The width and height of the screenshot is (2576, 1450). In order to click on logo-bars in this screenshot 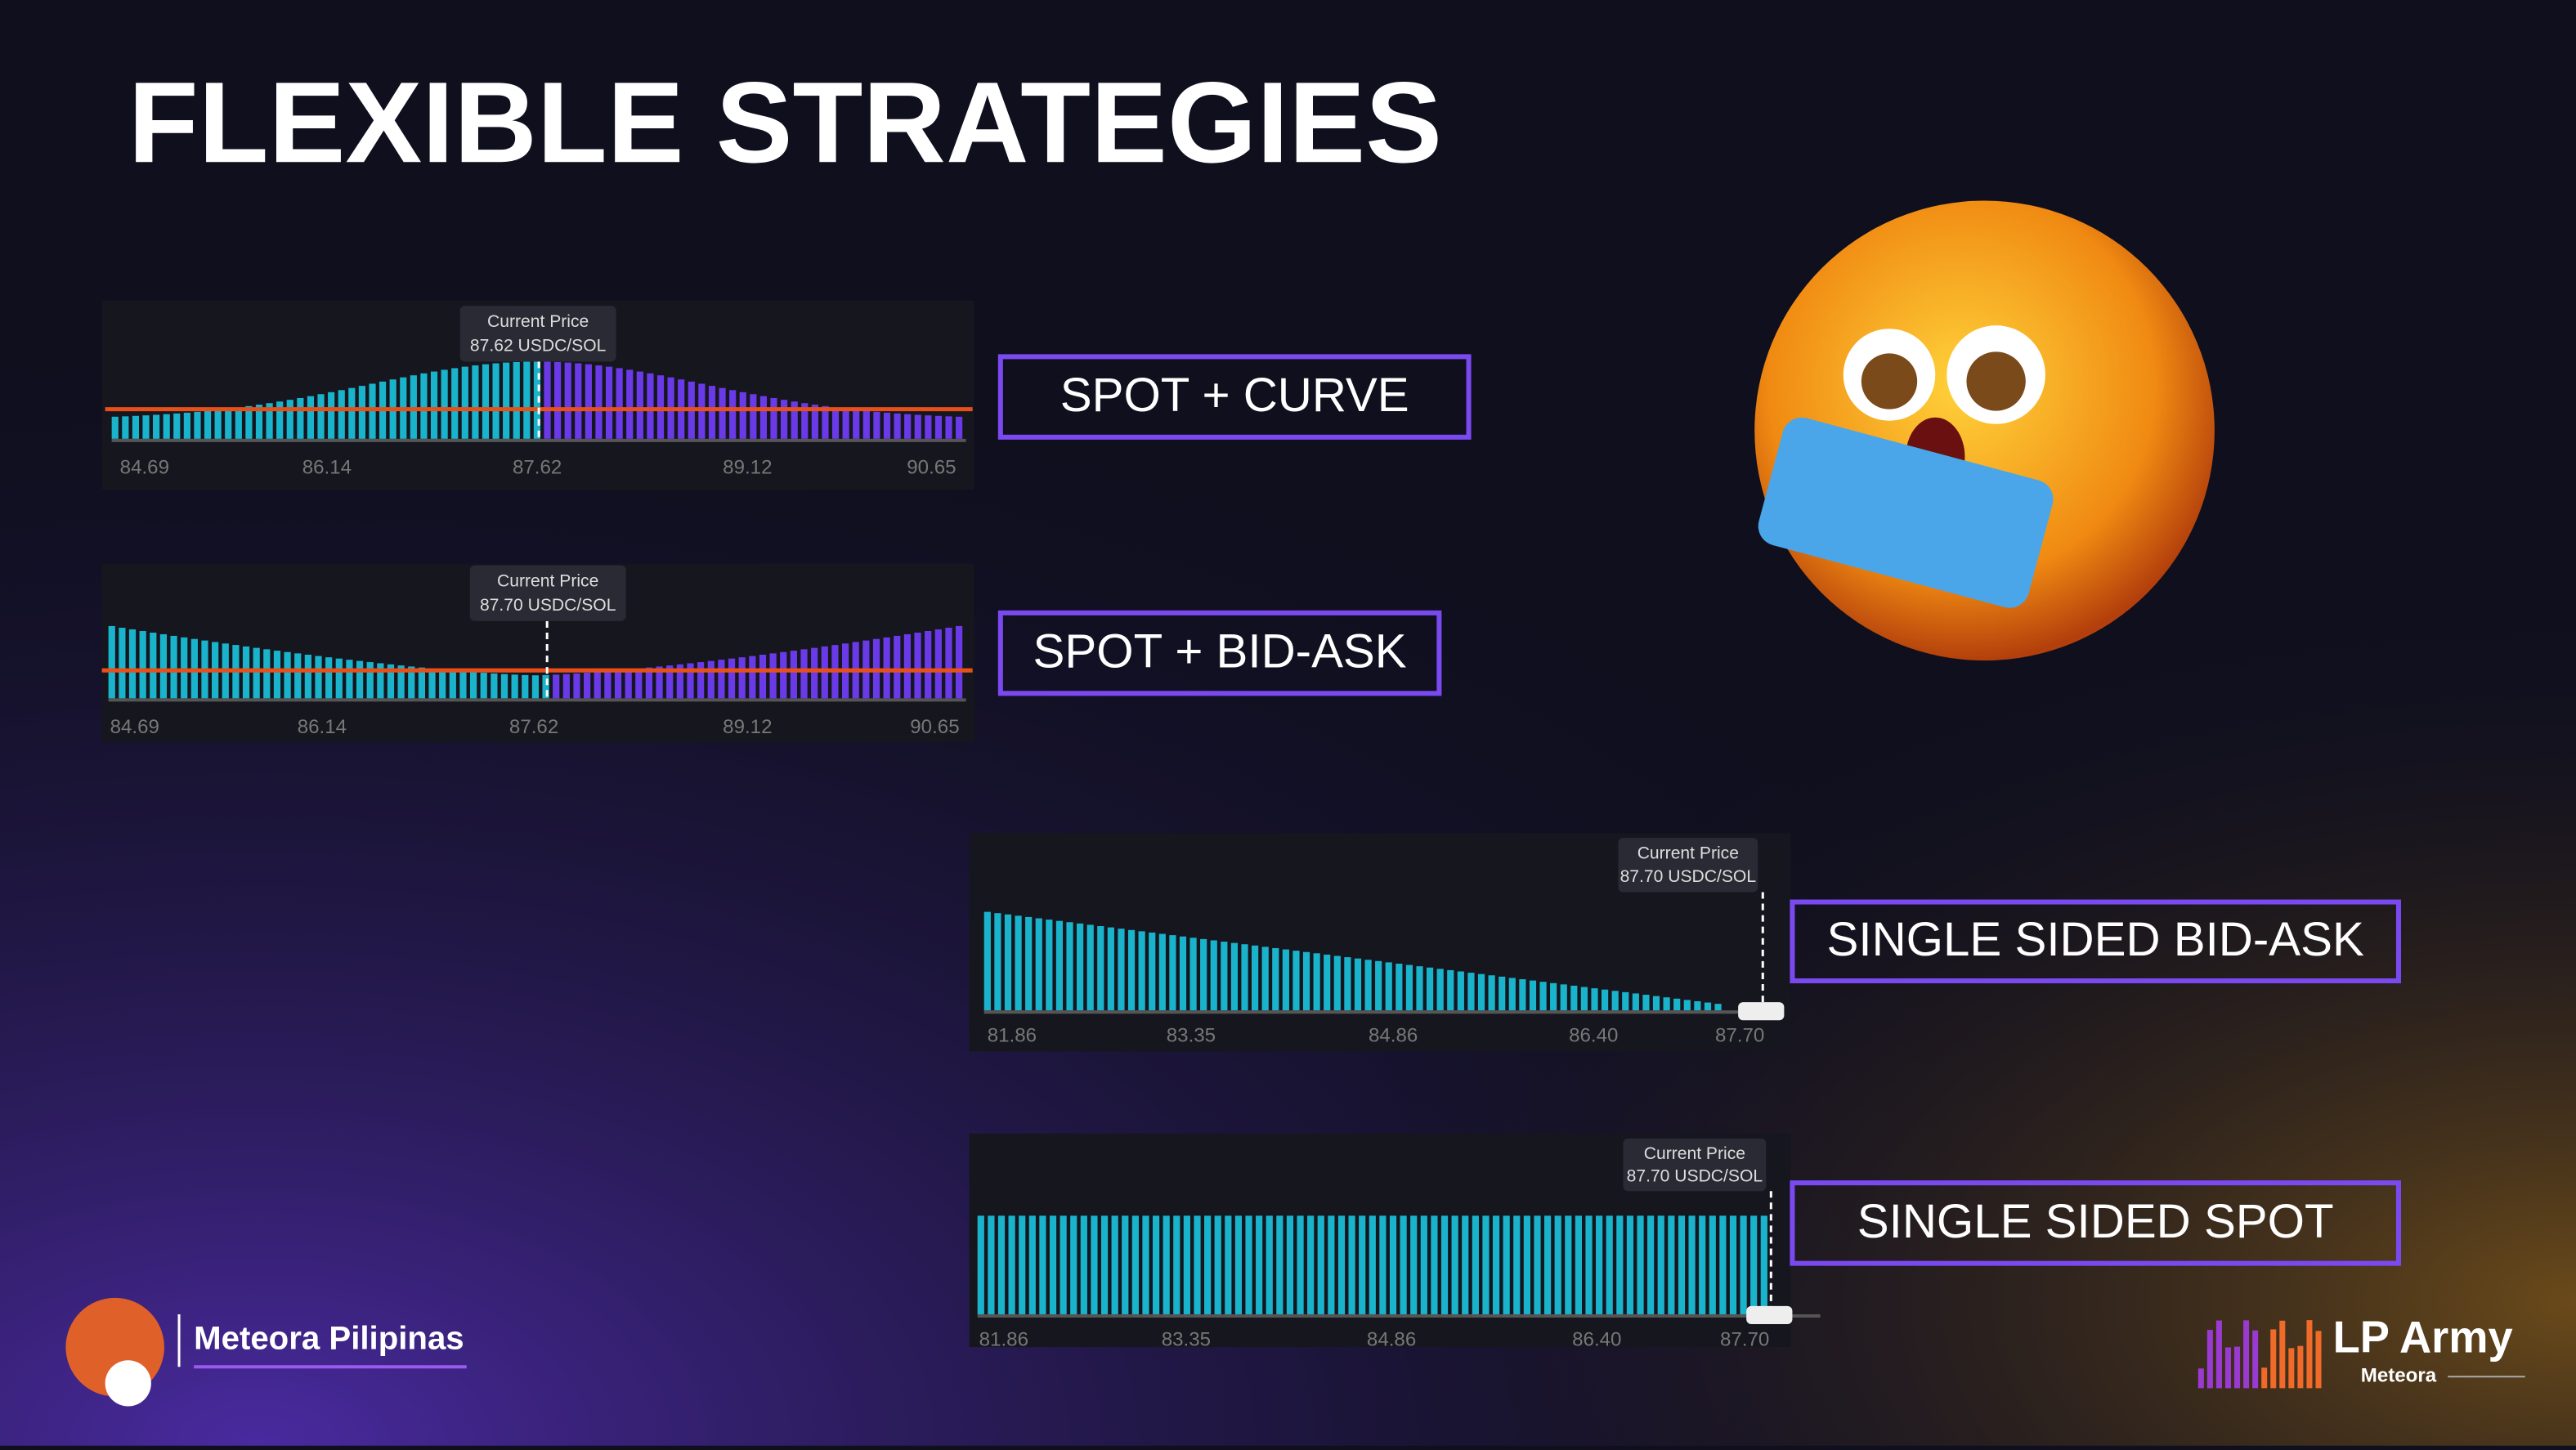, I will do `click(2260, 1355)`.